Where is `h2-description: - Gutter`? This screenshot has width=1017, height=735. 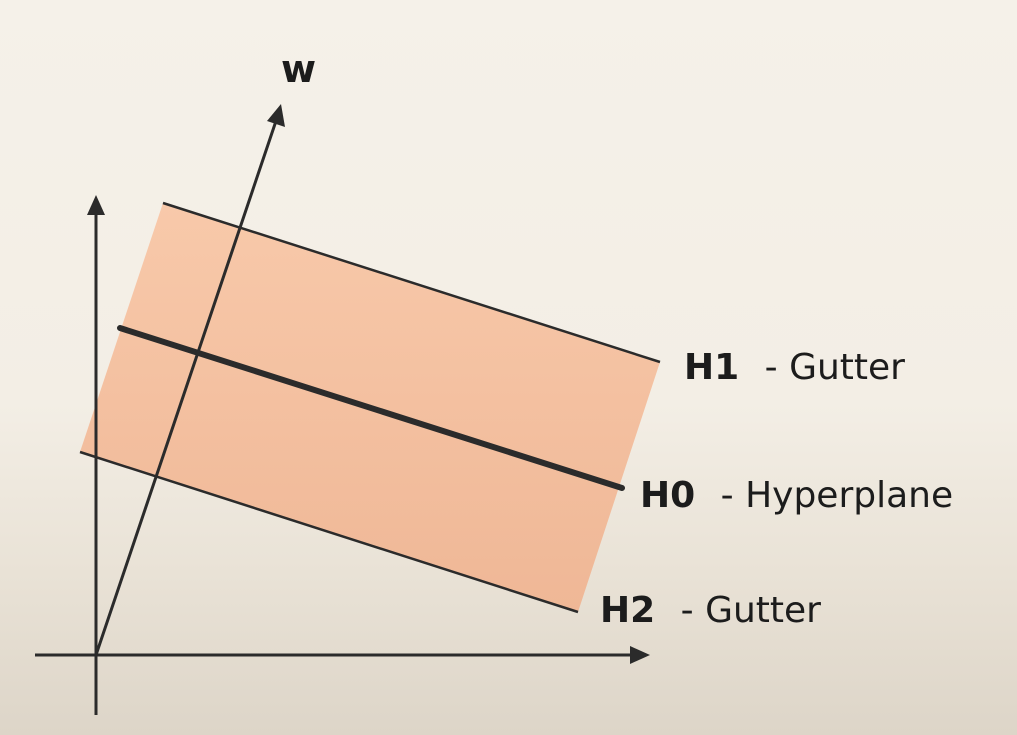 h2-description: - Gutter is located at coordinates (751, 610).